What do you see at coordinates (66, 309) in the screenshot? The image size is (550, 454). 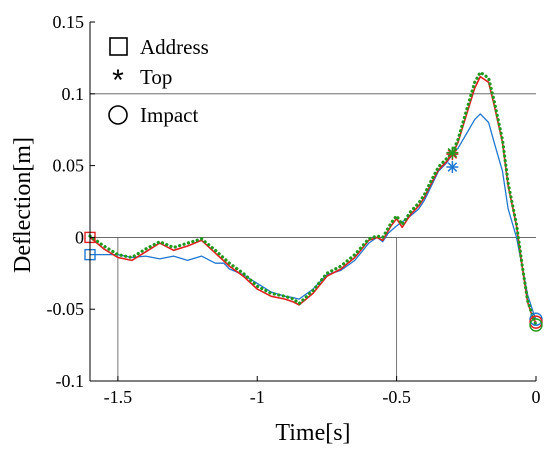 I see `y-tick-label: -0.05` at bounding box center [66, 309].